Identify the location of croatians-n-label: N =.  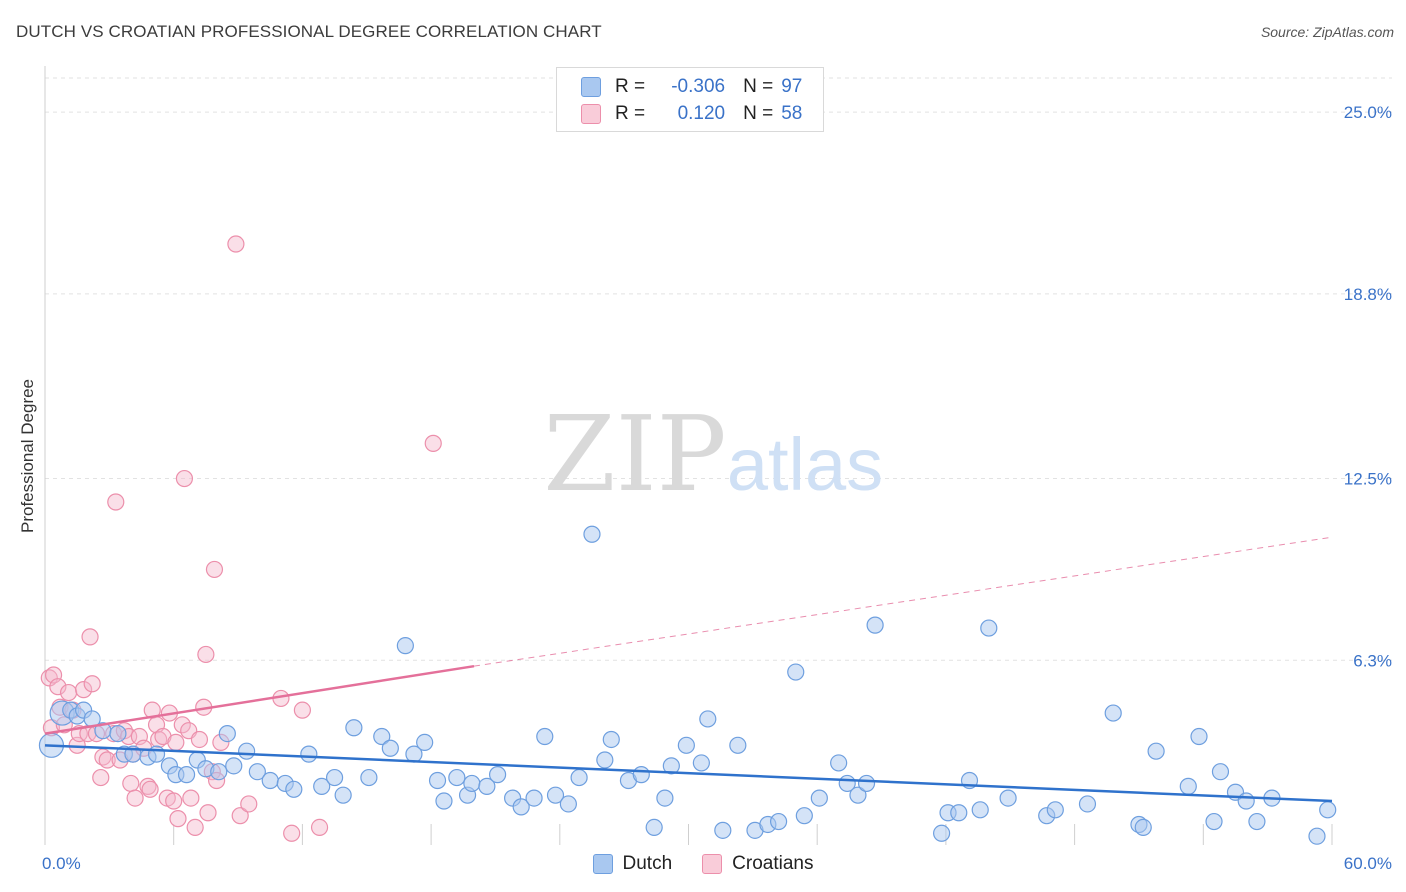
(758, 113).